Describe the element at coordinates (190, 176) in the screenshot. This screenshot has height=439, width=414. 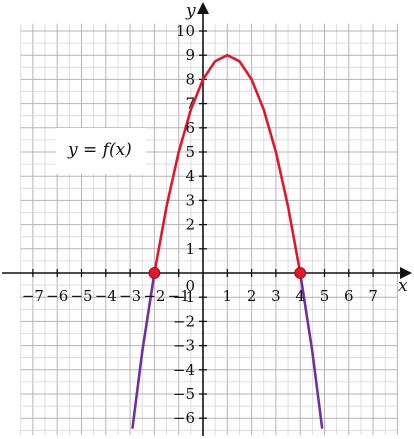
I see `y-tick-label: 4` at that location.